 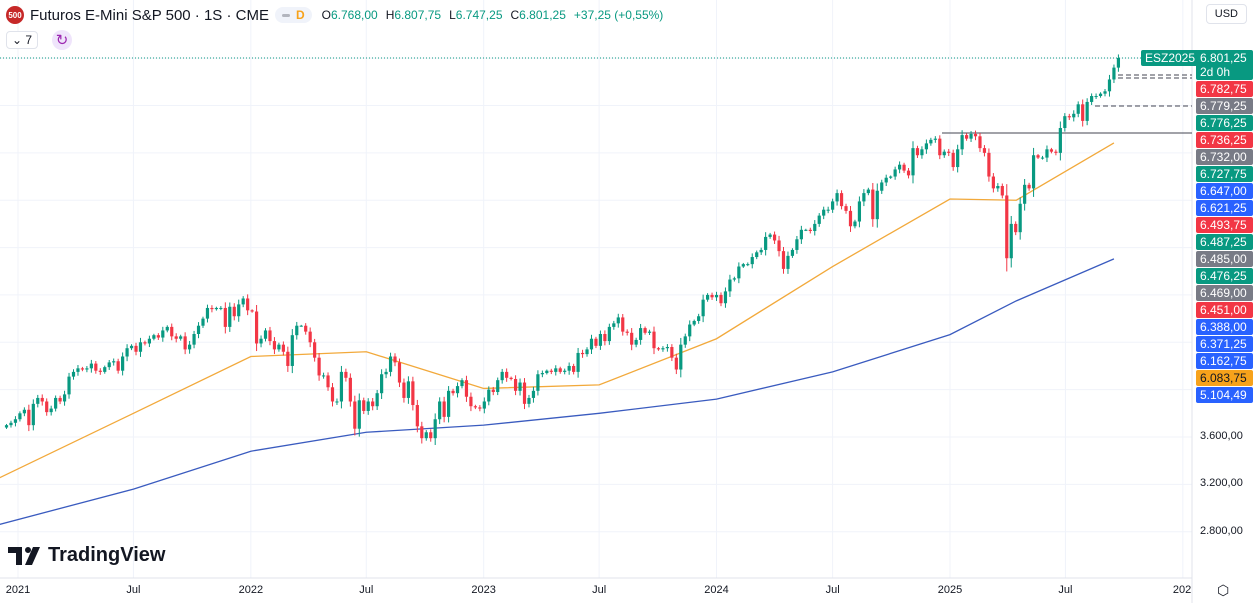 I want to click on tradingview-logo-icon, so click(x=24, y=555).